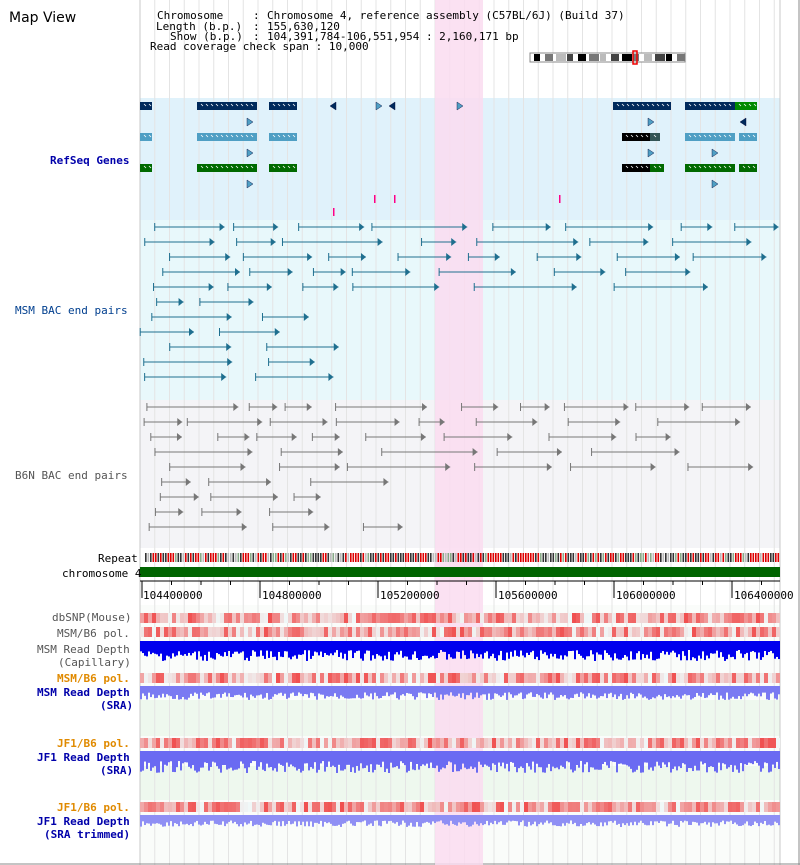 This screenshot has height=865, width=800. I want to click on refseq-genes-label: RefSeq Genes, so click(90, 160).